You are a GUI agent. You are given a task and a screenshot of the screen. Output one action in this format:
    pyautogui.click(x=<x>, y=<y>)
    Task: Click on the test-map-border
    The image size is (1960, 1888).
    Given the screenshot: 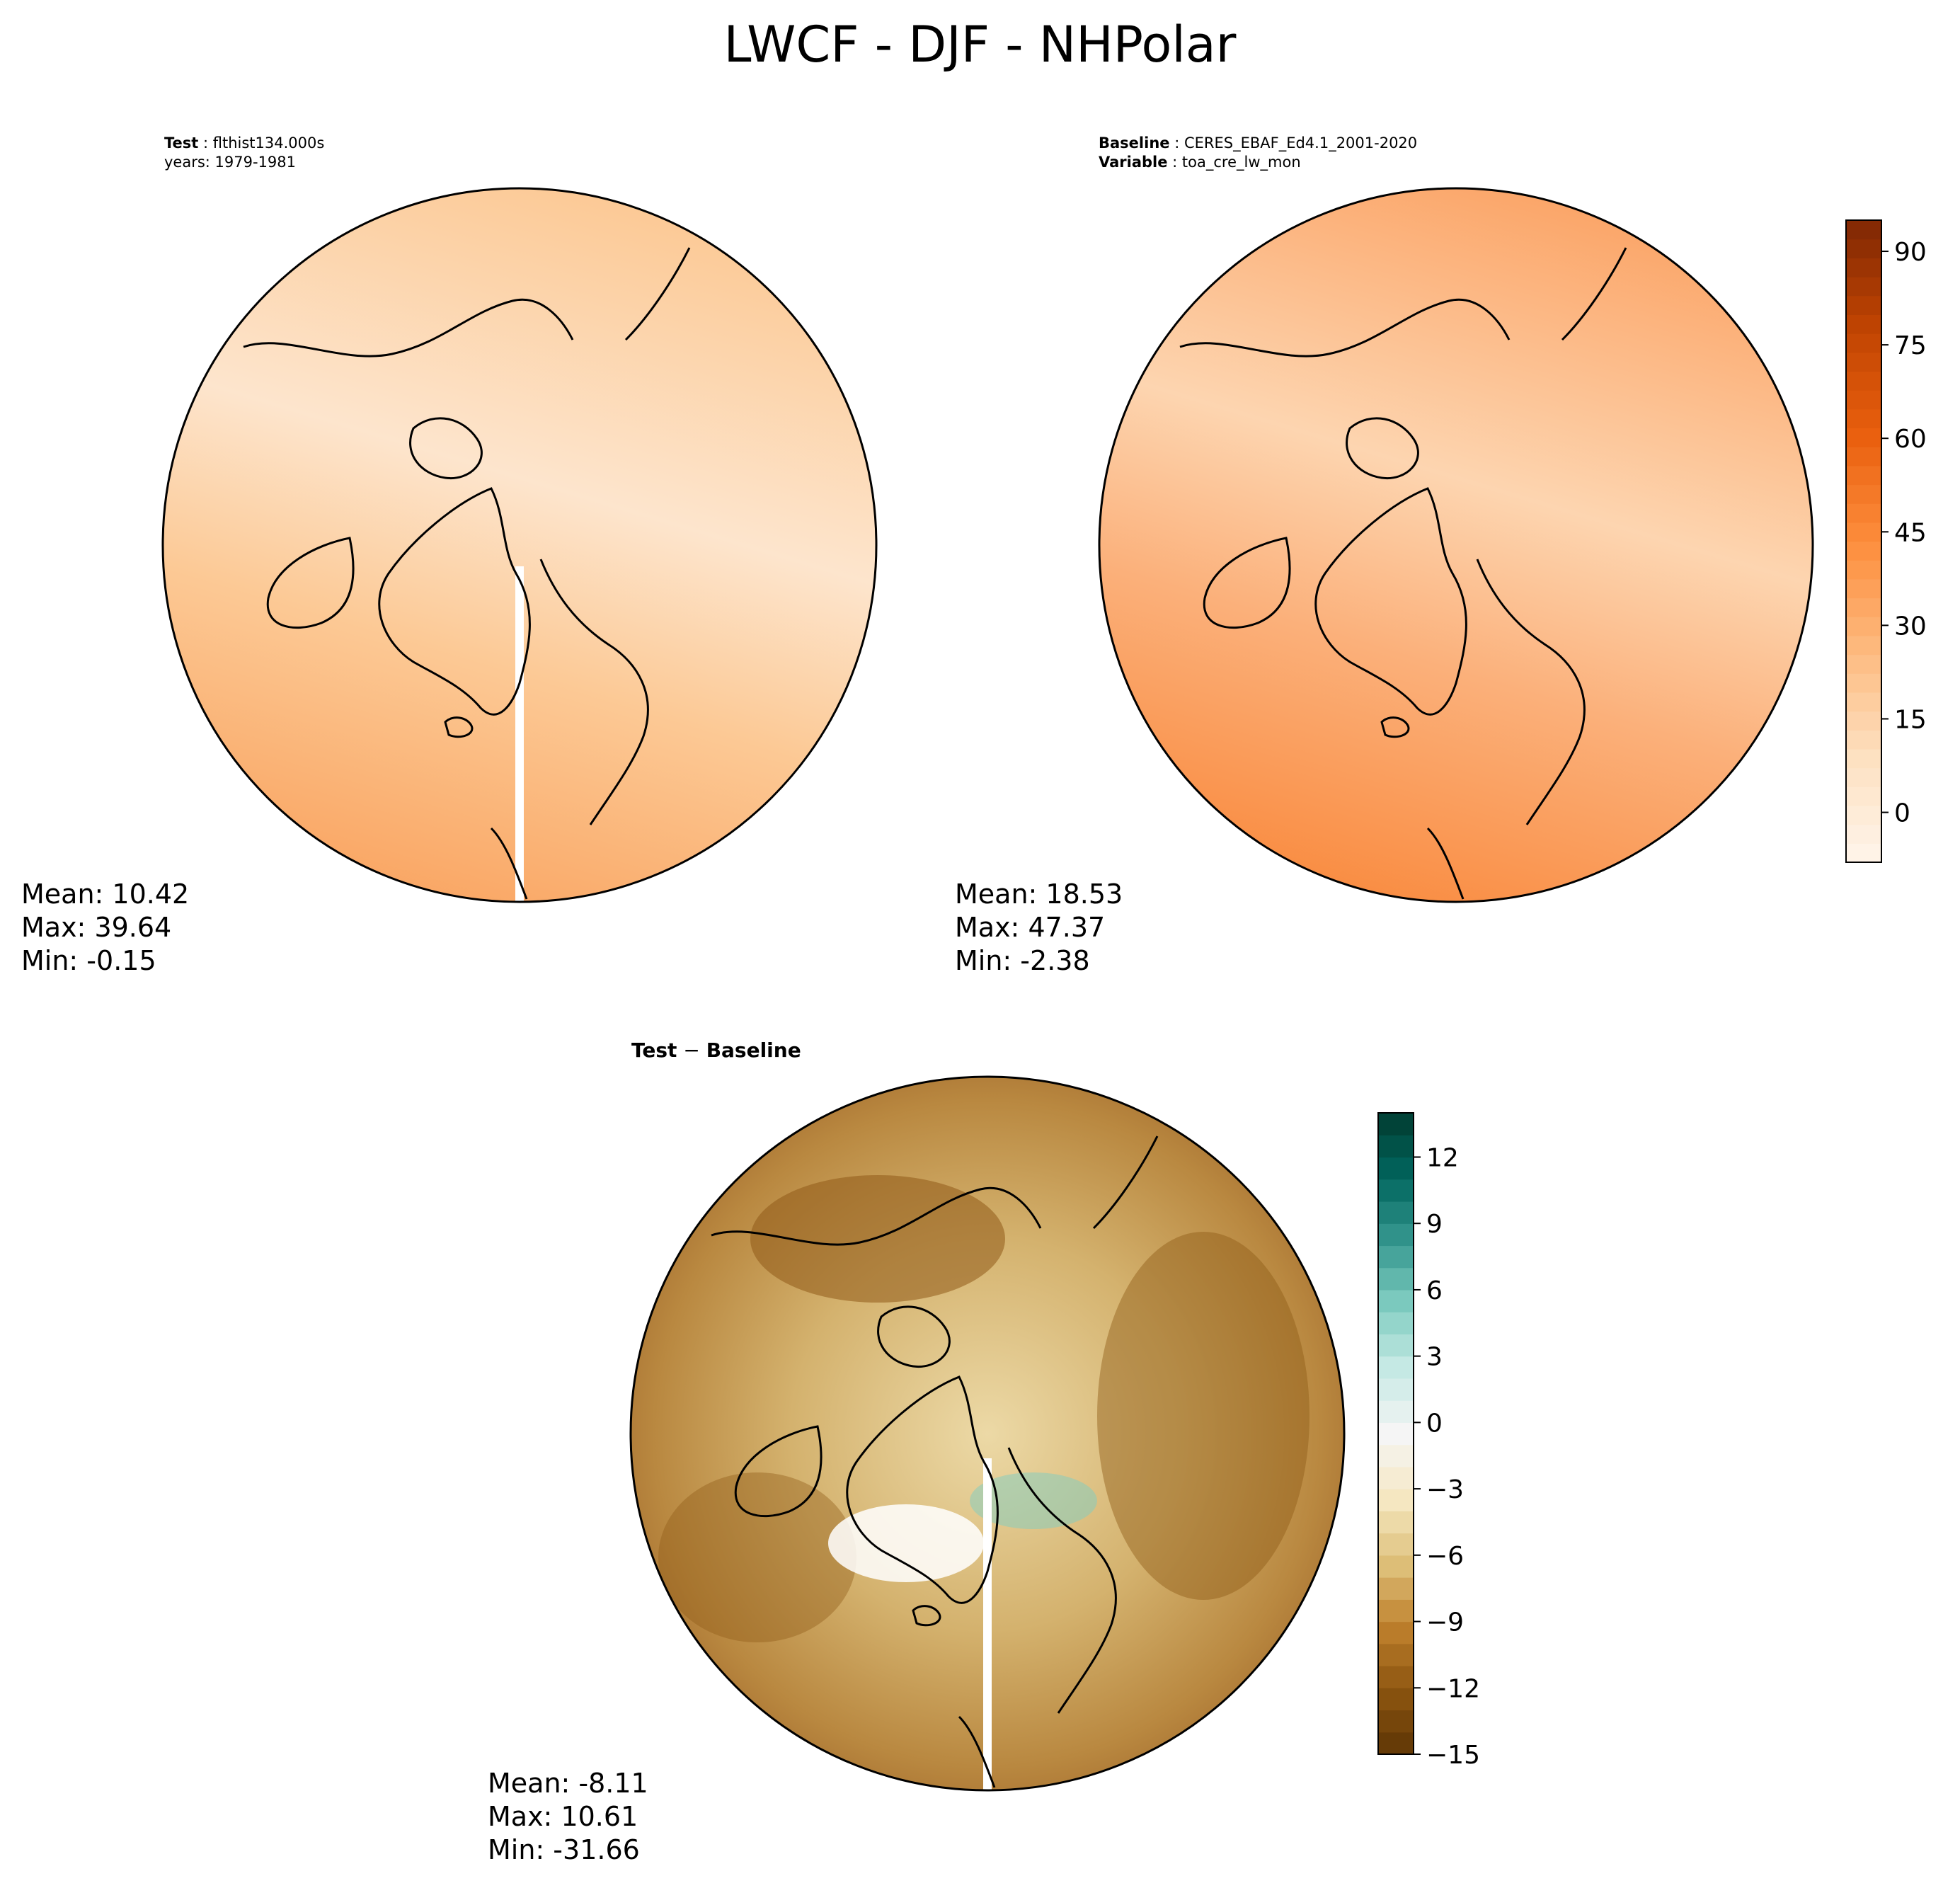 What is the action you would take?
    pyautogui.click(x=519, y=545)
    